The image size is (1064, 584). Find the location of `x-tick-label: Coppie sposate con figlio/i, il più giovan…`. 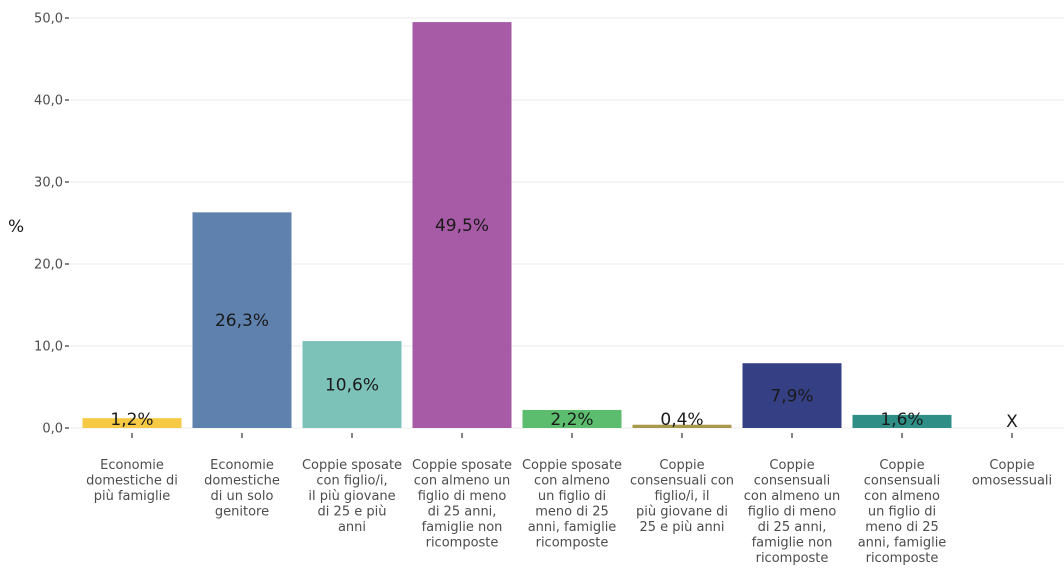

x-tick-label: Coppie sposate con figlio/i, il più giovan… is located at coordinates (352, 496).